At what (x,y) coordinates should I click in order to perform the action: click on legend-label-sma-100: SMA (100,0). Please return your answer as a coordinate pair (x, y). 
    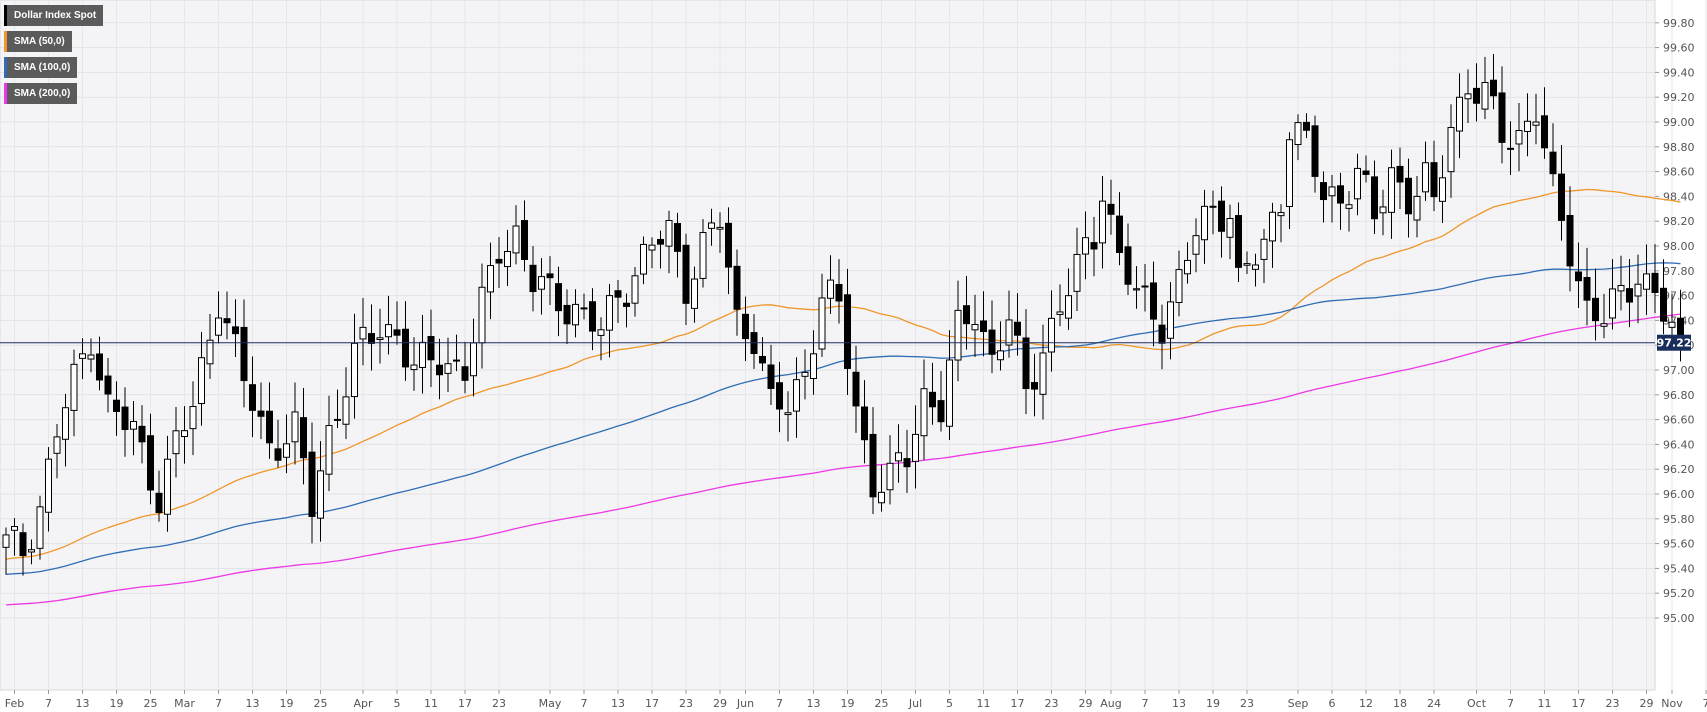
    Looking at the image, I should click on (42, 67).